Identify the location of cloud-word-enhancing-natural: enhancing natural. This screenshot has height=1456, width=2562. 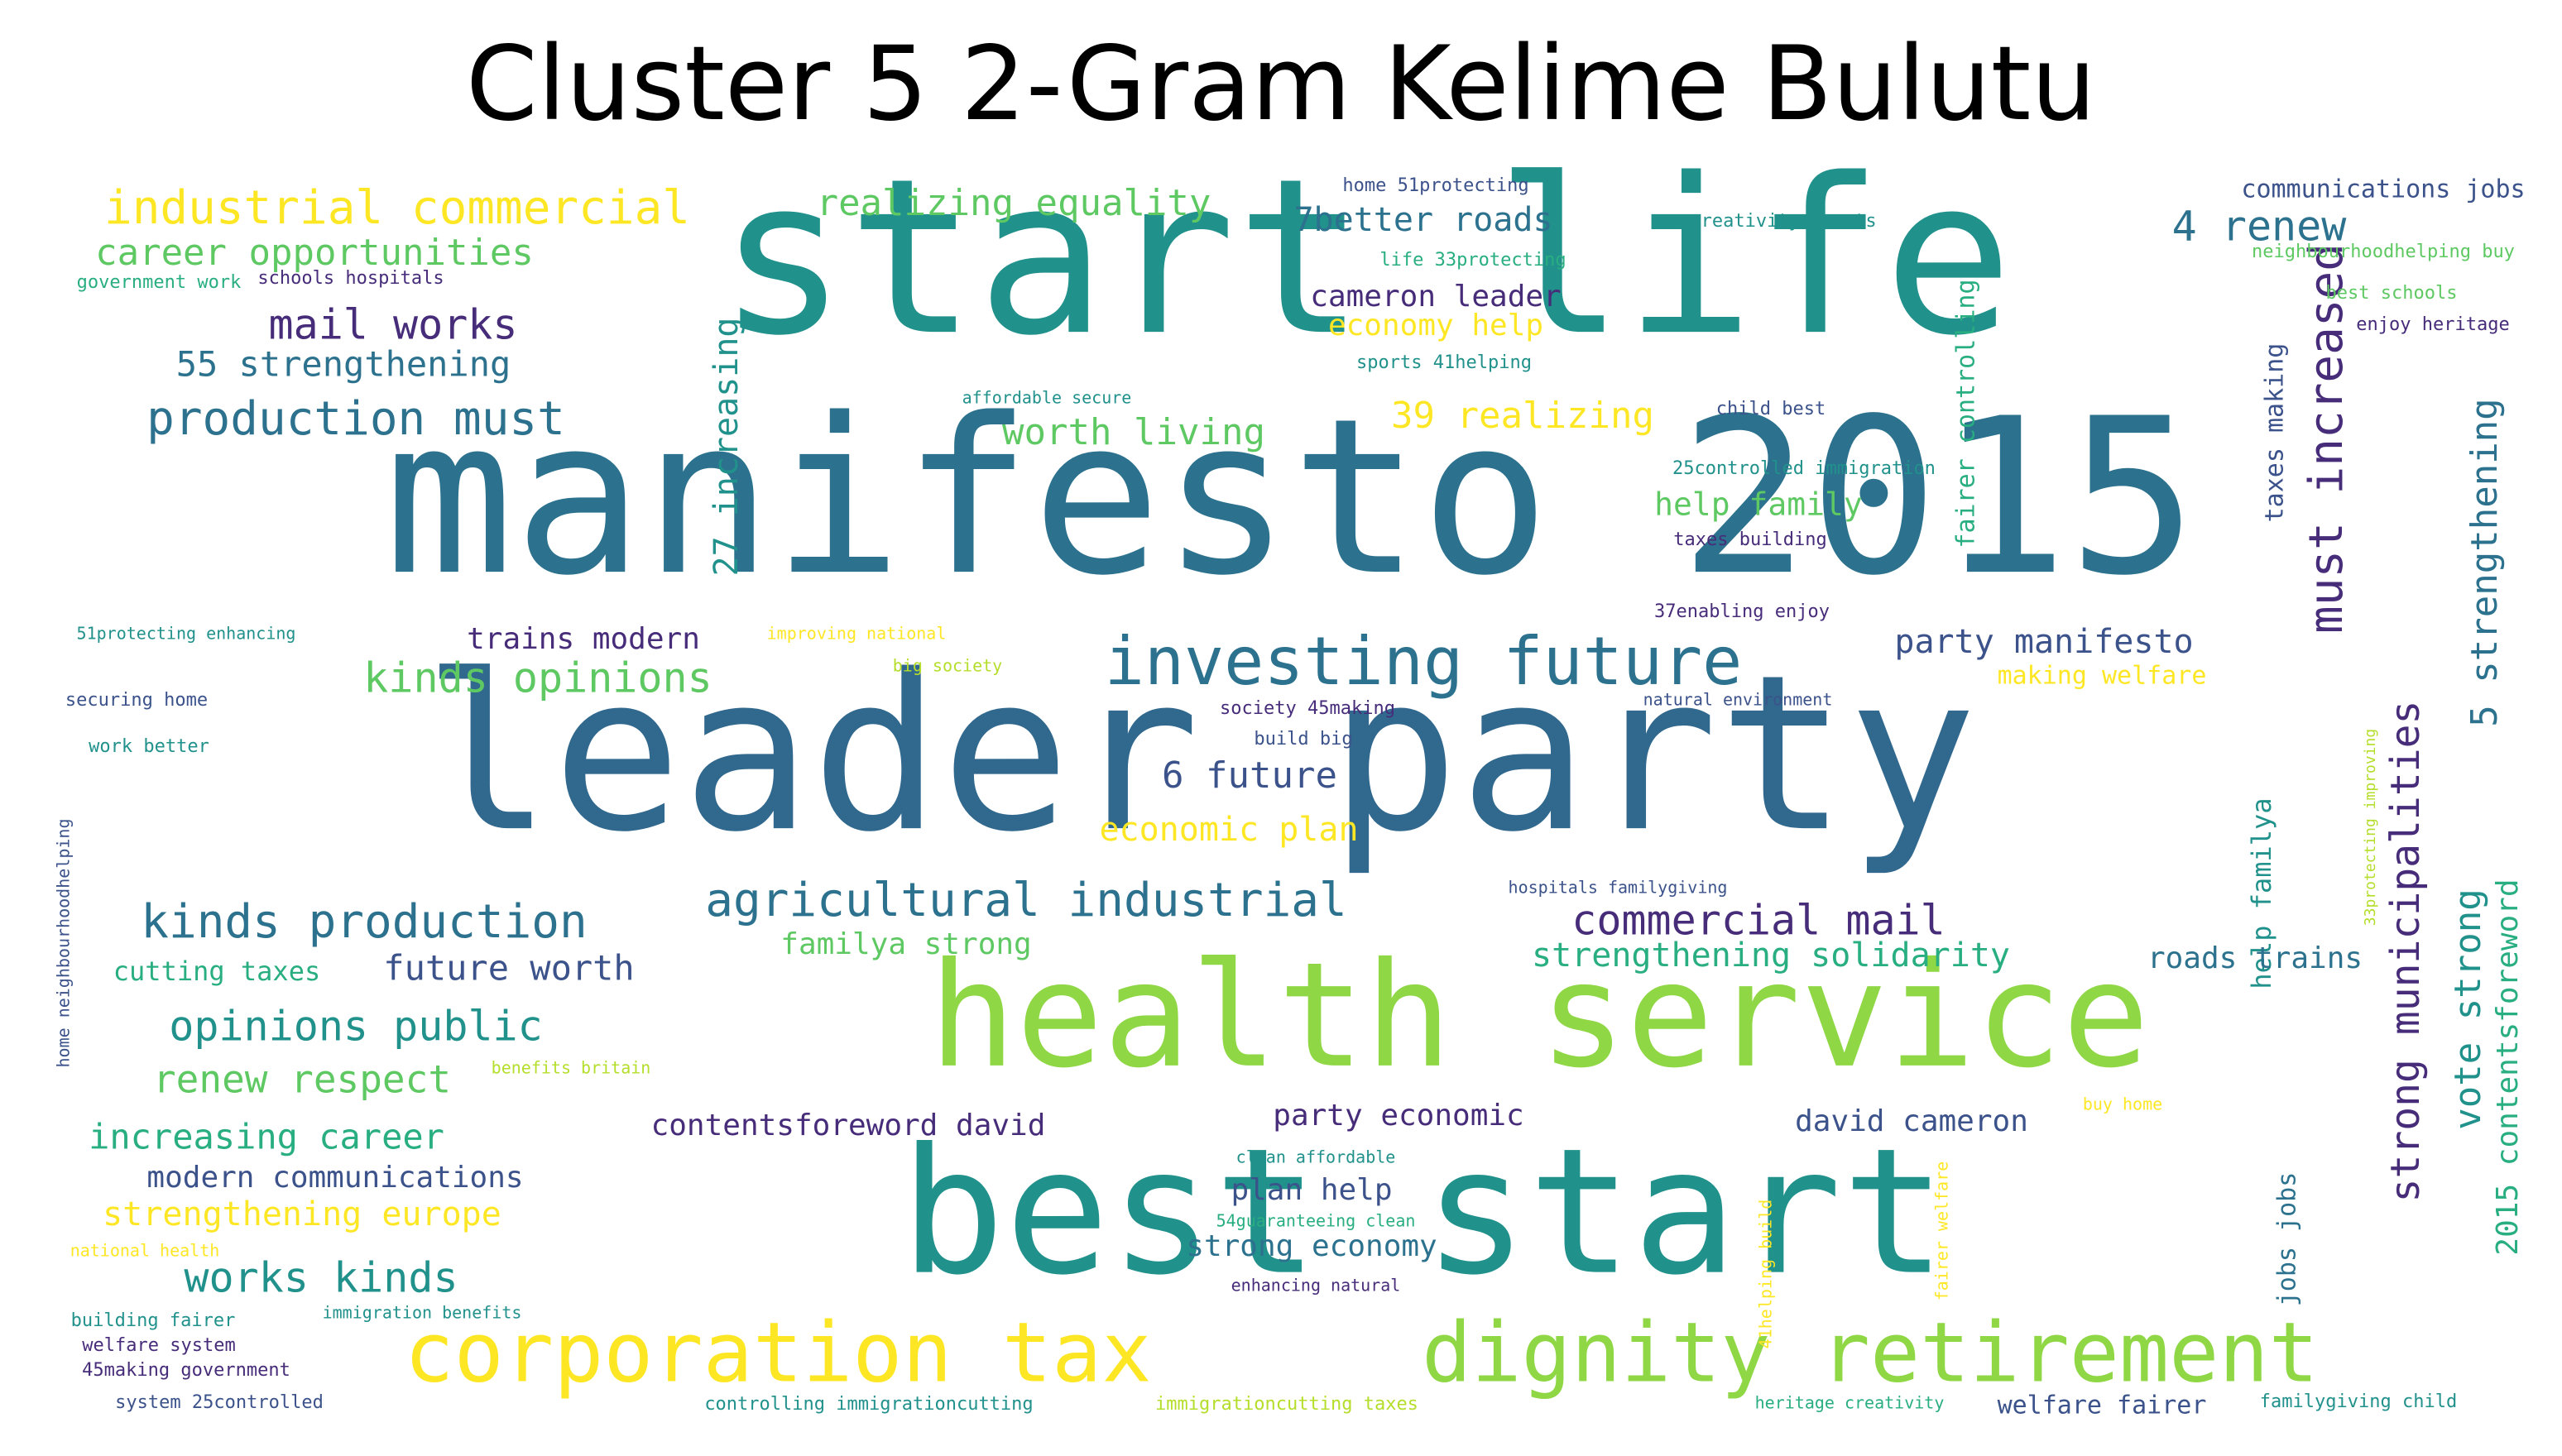
(1316, 1286).